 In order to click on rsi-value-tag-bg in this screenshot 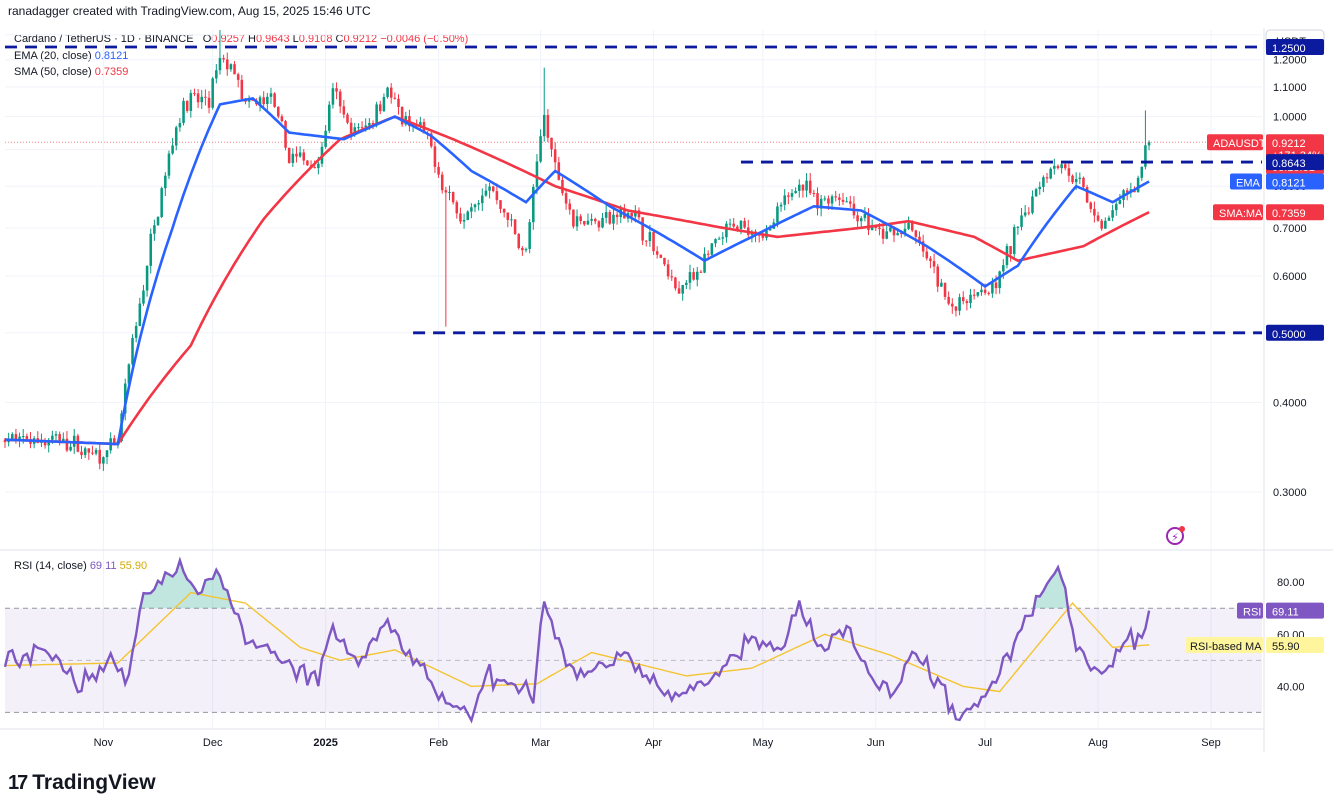, I will do `click(1295, 610)`.